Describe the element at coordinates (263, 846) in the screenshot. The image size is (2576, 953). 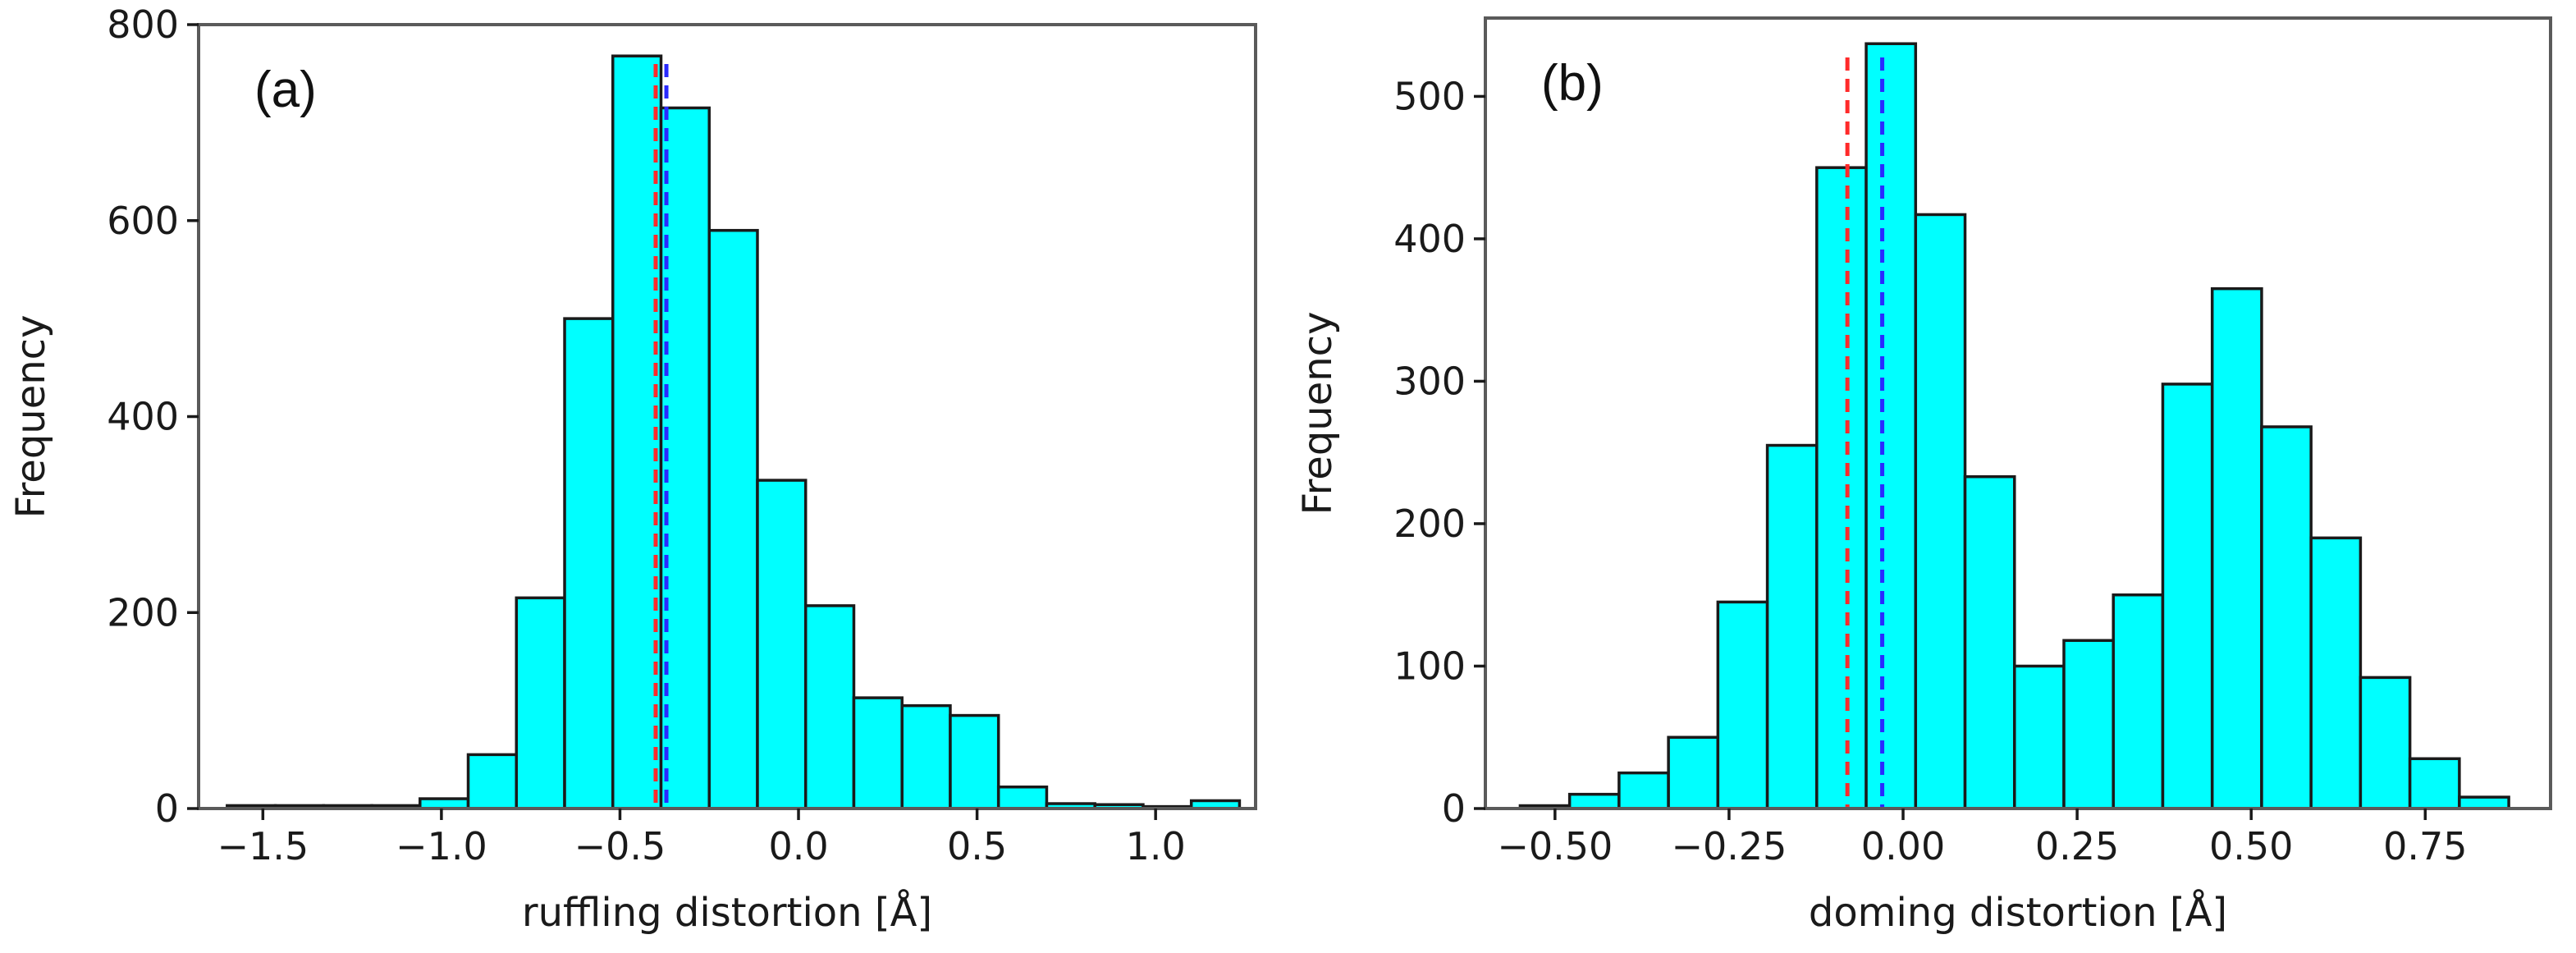
I see `x-tick-label: −1.5` at that location.